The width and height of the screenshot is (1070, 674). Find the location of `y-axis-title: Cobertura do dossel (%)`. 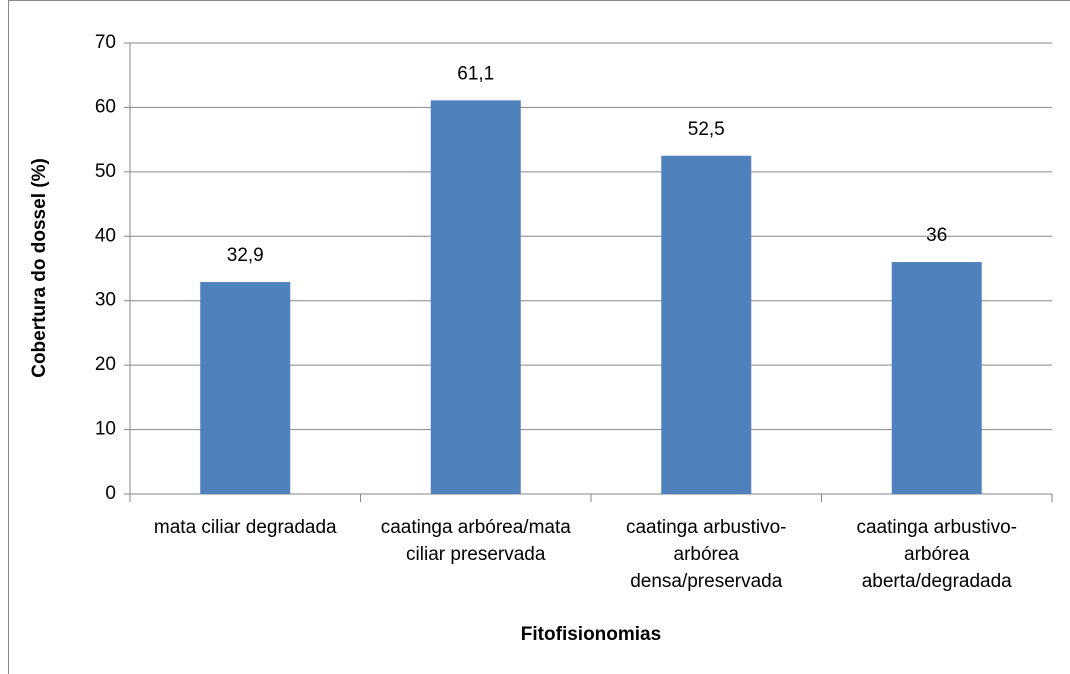

y-axis-title: Cobertura do dossel (%) is located at coordinates (39, 268).